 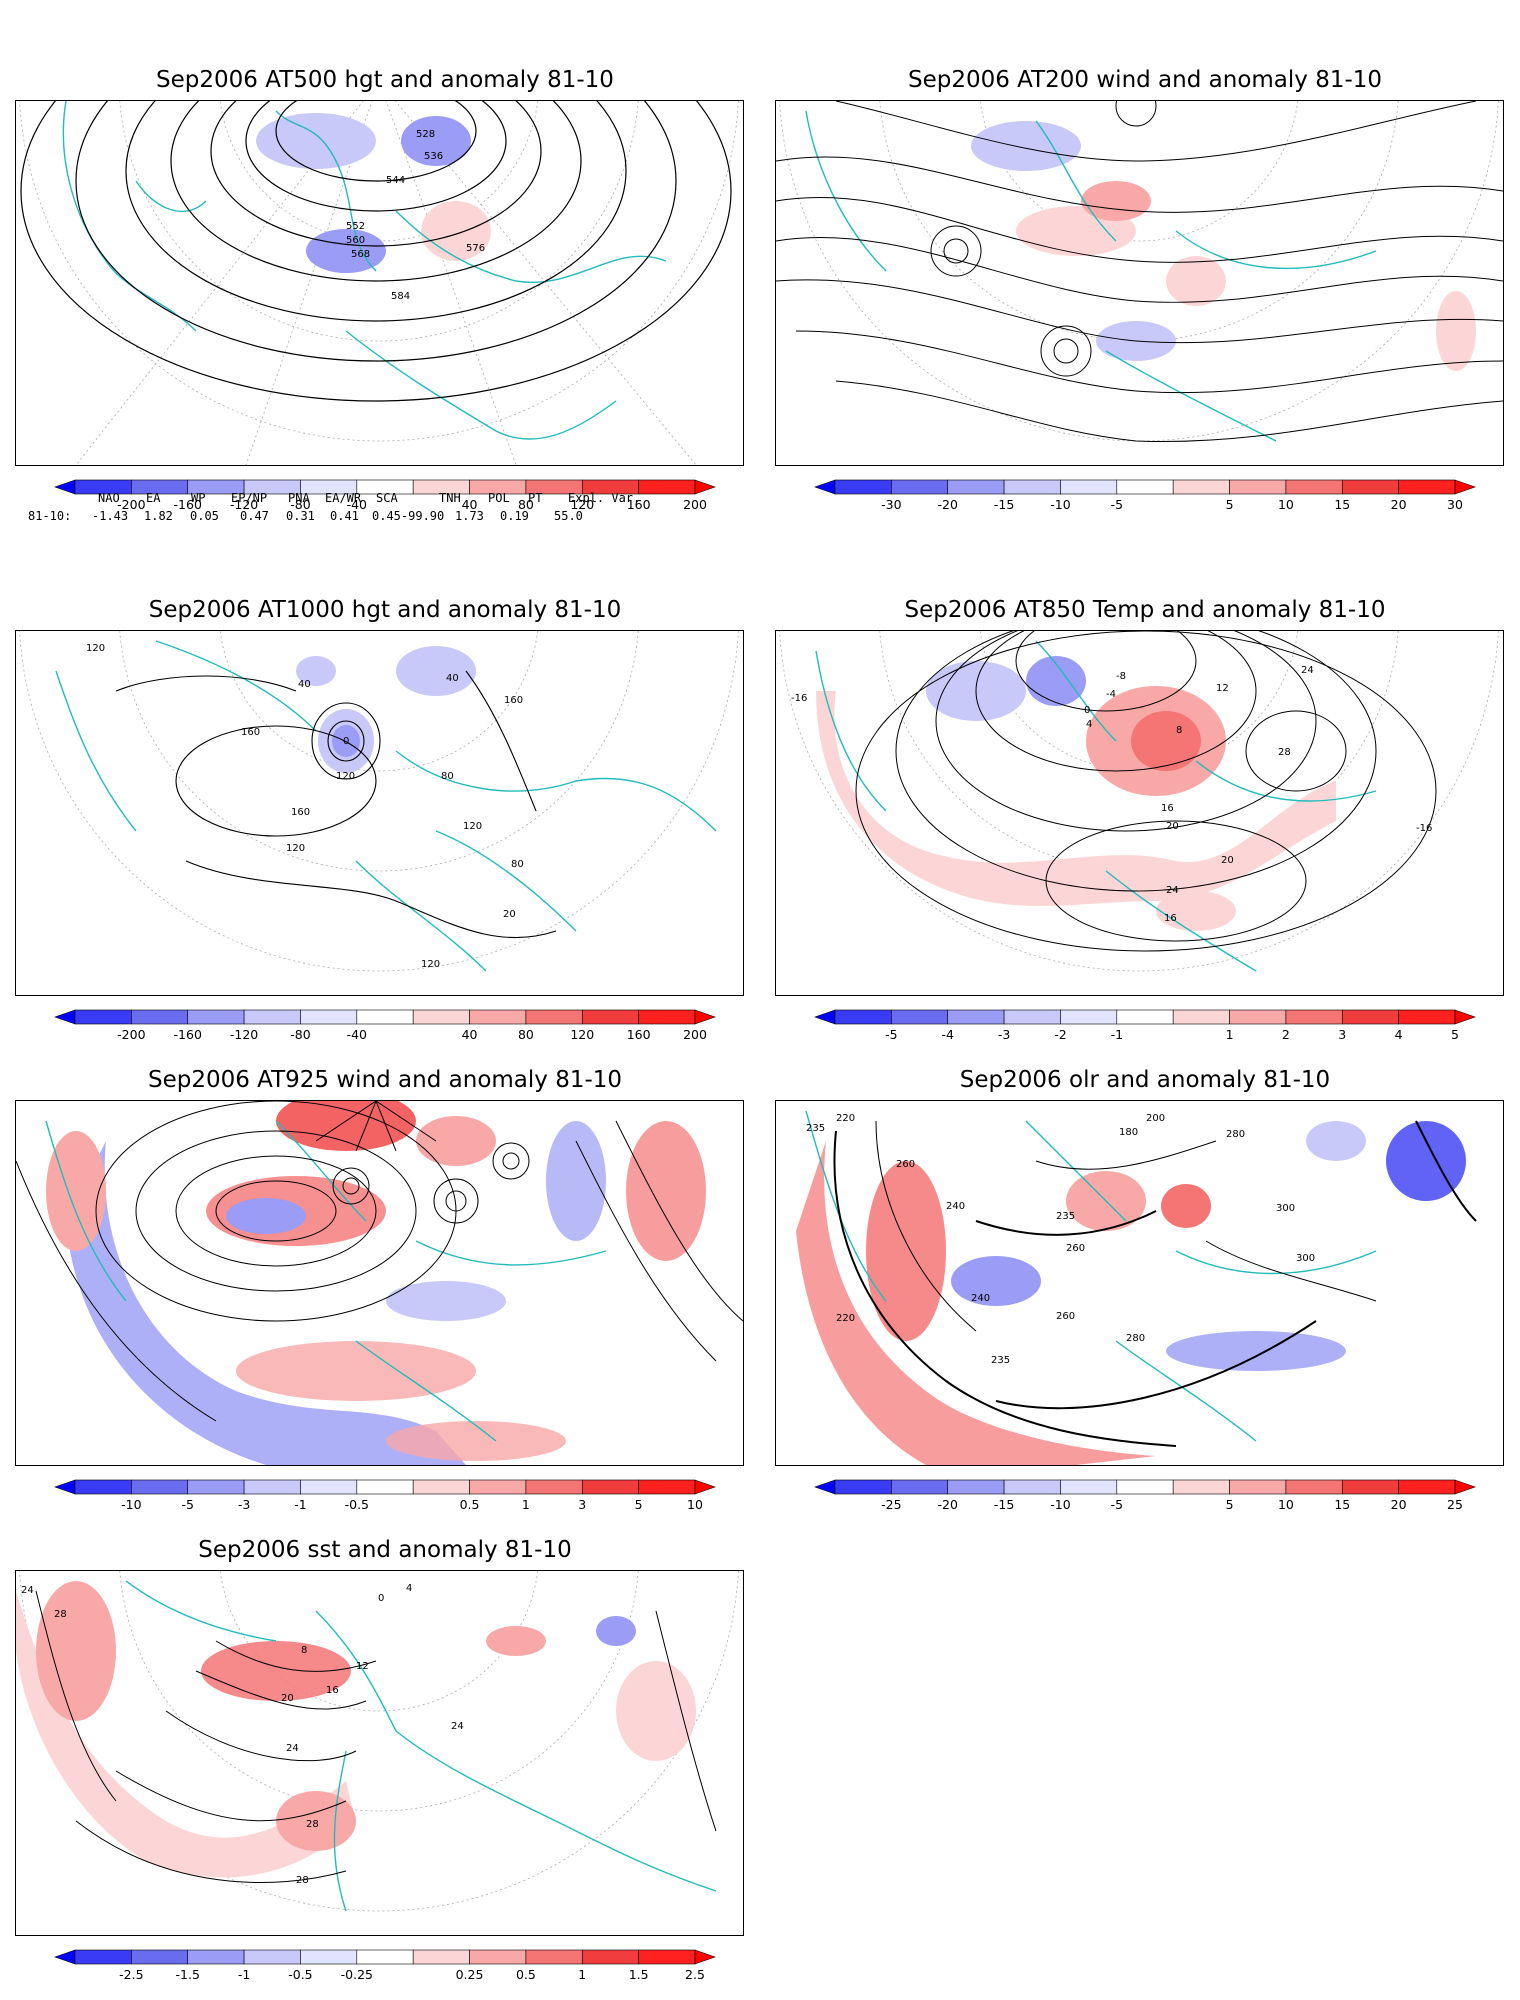 I want to click on panel-title: Sep2006 AT850 Temp and anomaly 81-10, so click(x=1145, y=610).